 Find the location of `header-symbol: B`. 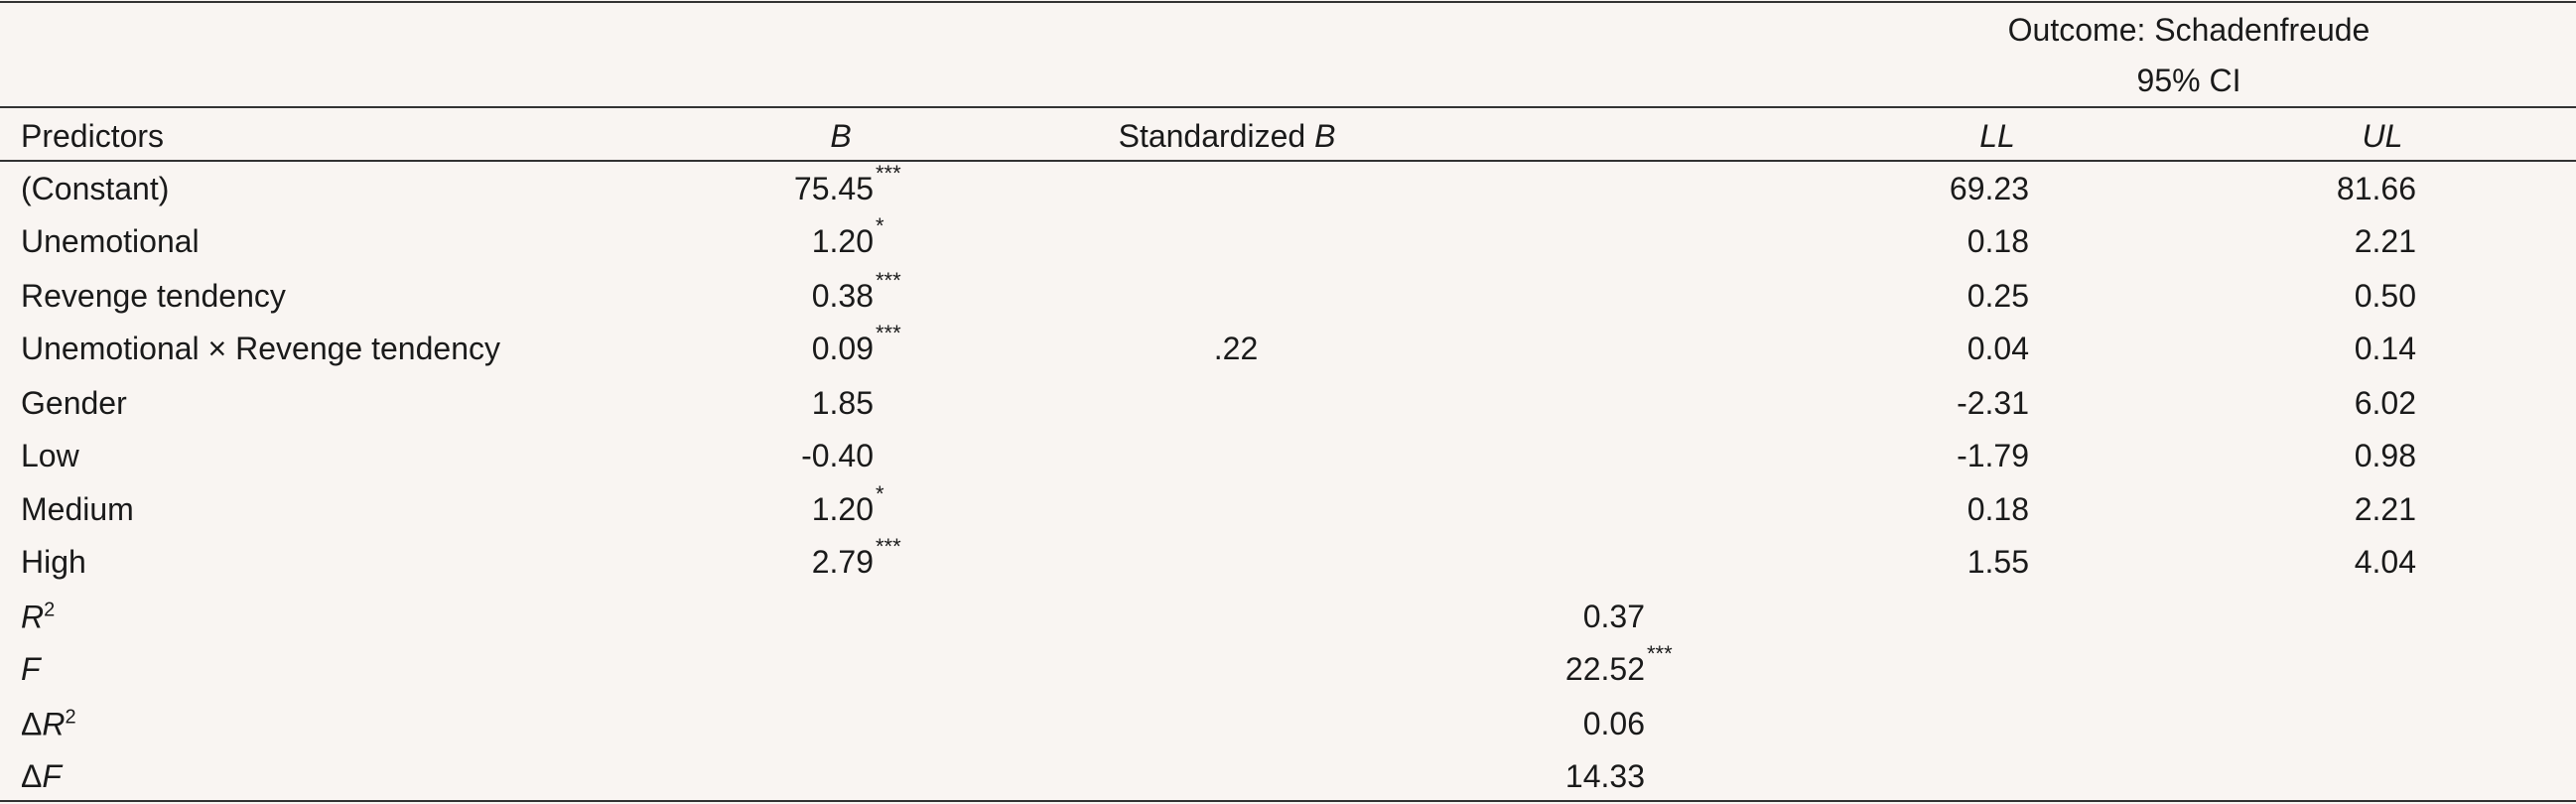

header-symbol: B is located at coordinates (1325, 136).